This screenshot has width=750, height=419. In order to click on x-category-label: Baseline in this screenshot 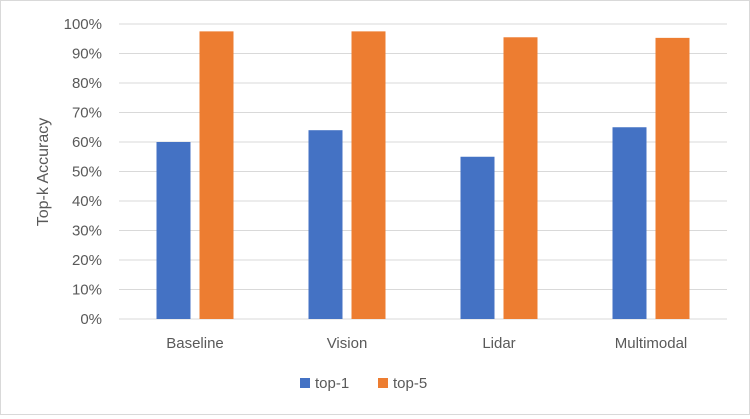, I will do `click(195, 343)`.